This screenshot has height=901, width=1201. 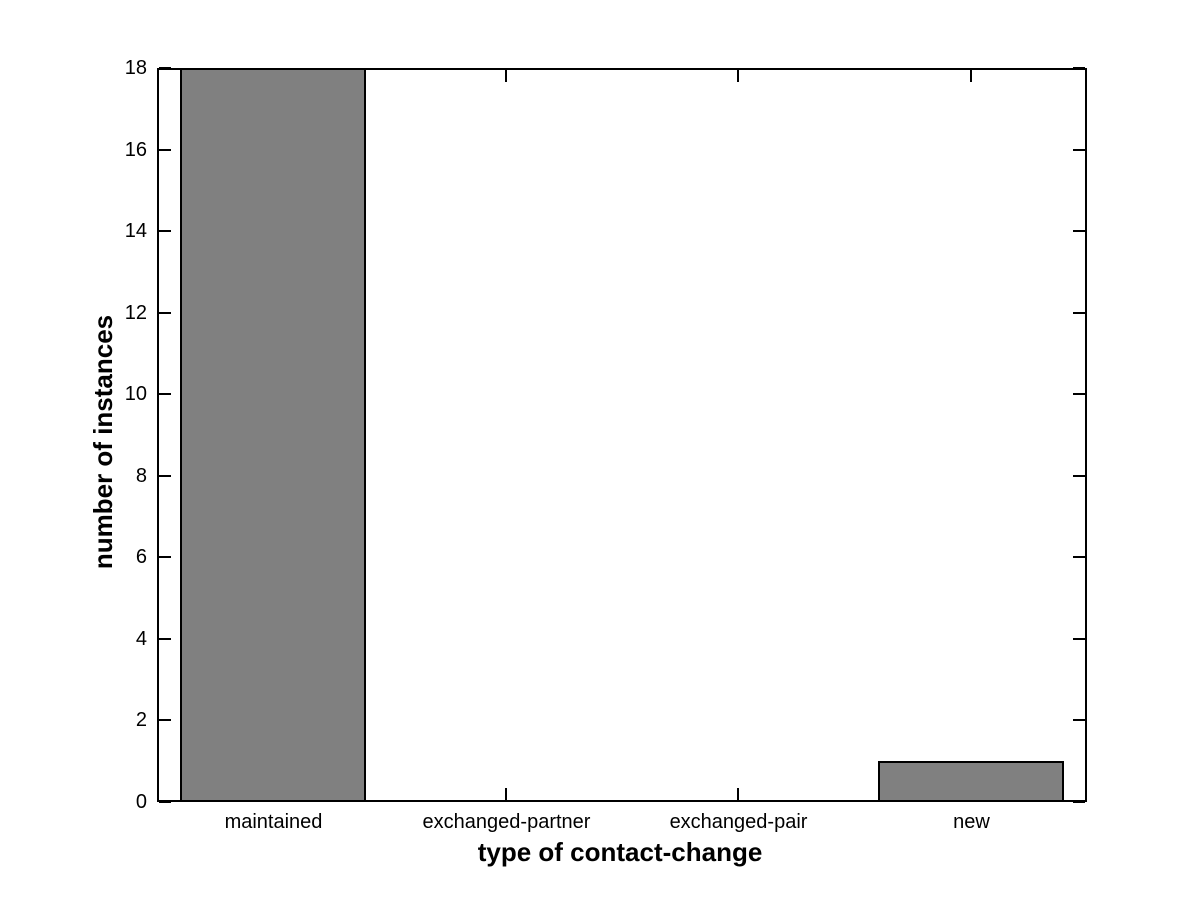 What do you see at coordinates (273, 822) in the screenshot?
I see `x-tick-label-maintained: maintained` at bounding box center [273, 822].